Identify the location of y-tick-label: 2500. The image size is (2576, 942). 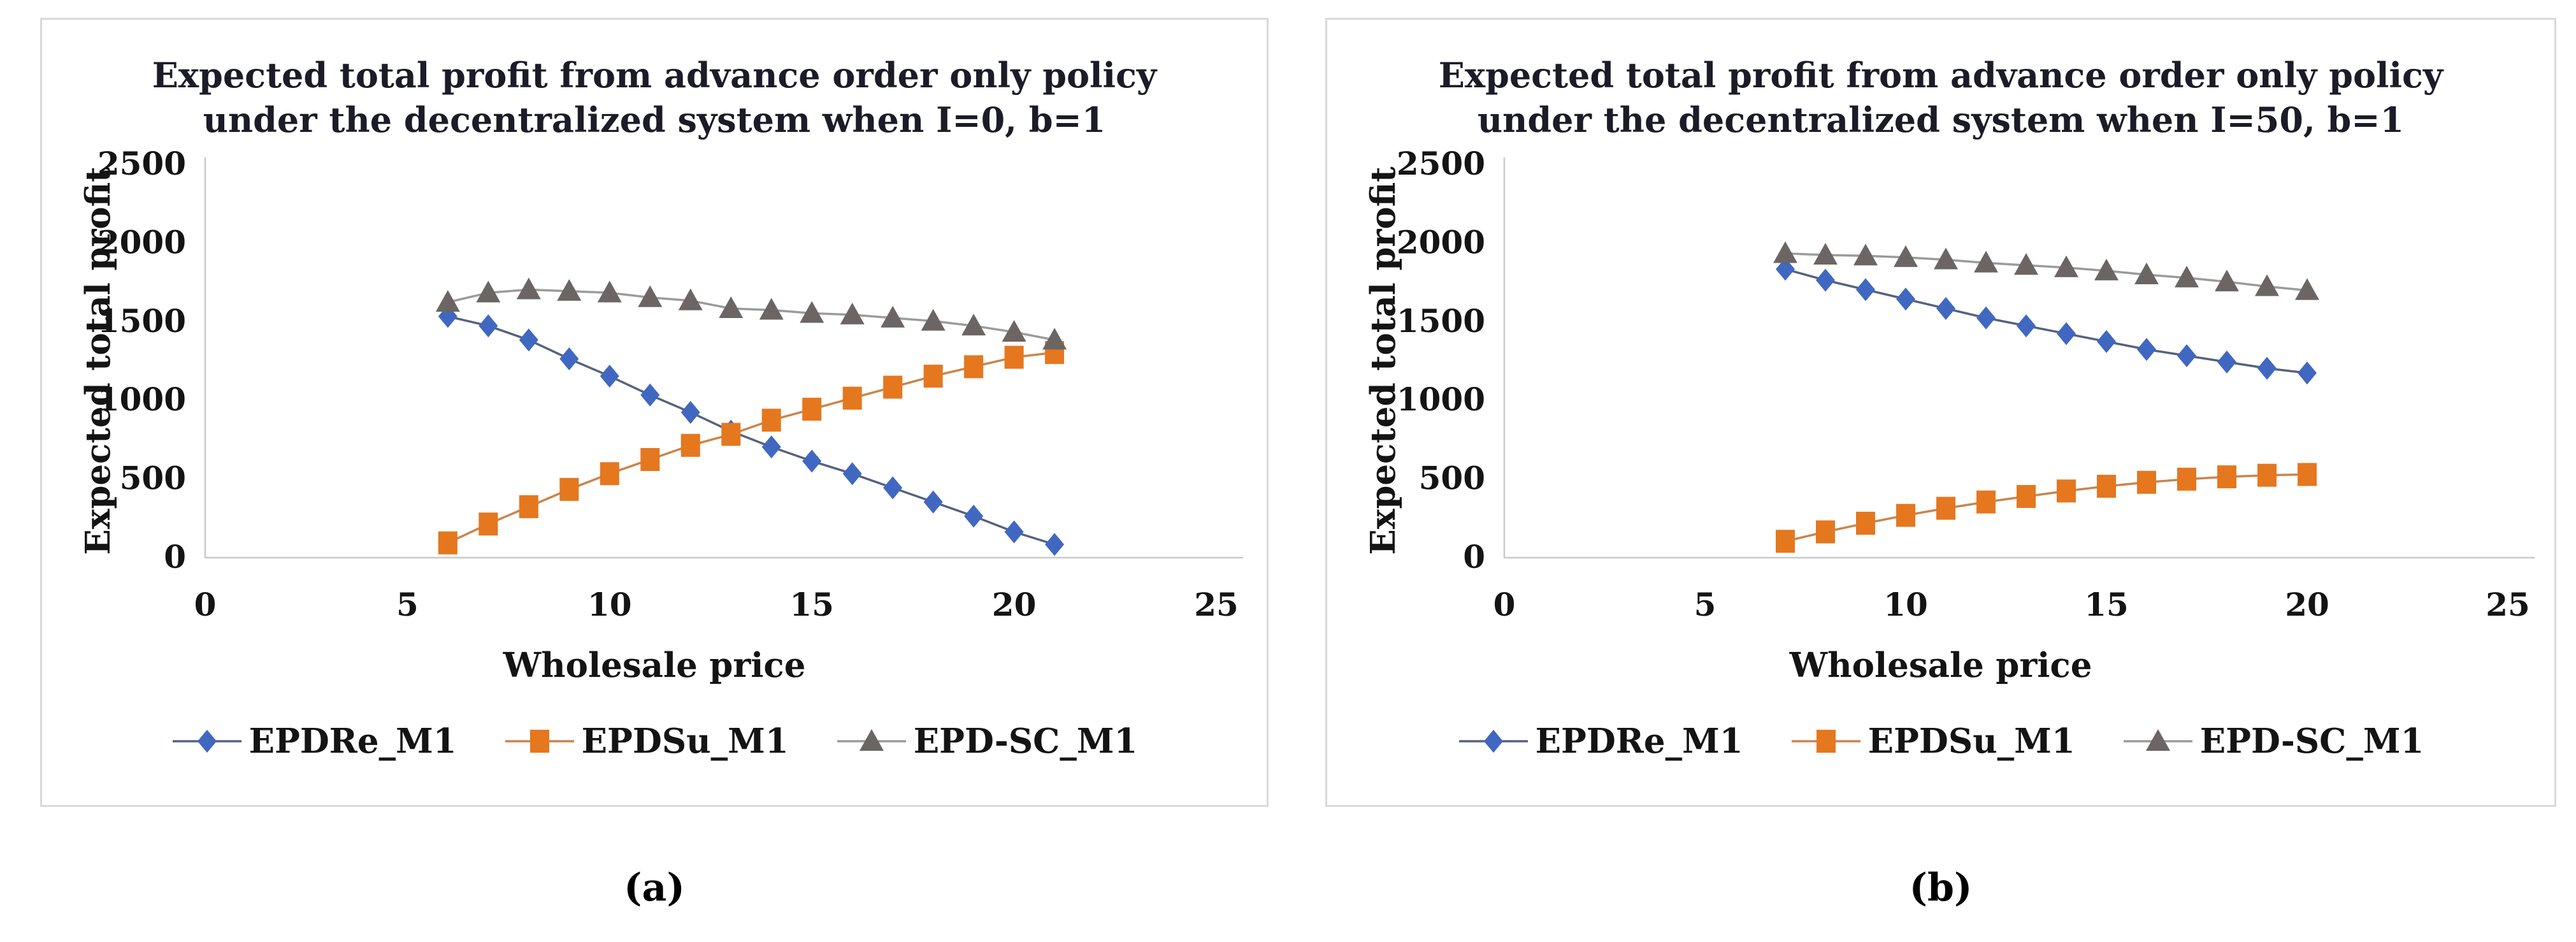
(141, 164).